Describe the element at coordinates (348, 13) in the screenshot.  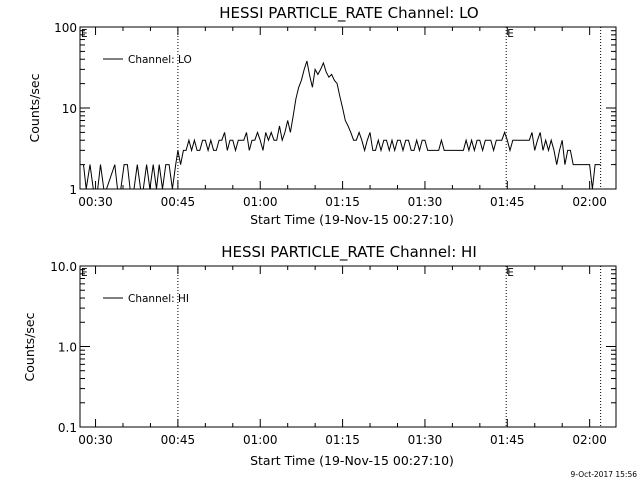
I see `lo-chart-title: HESSI PARTICLE_RATE Channel: LO` at that location.